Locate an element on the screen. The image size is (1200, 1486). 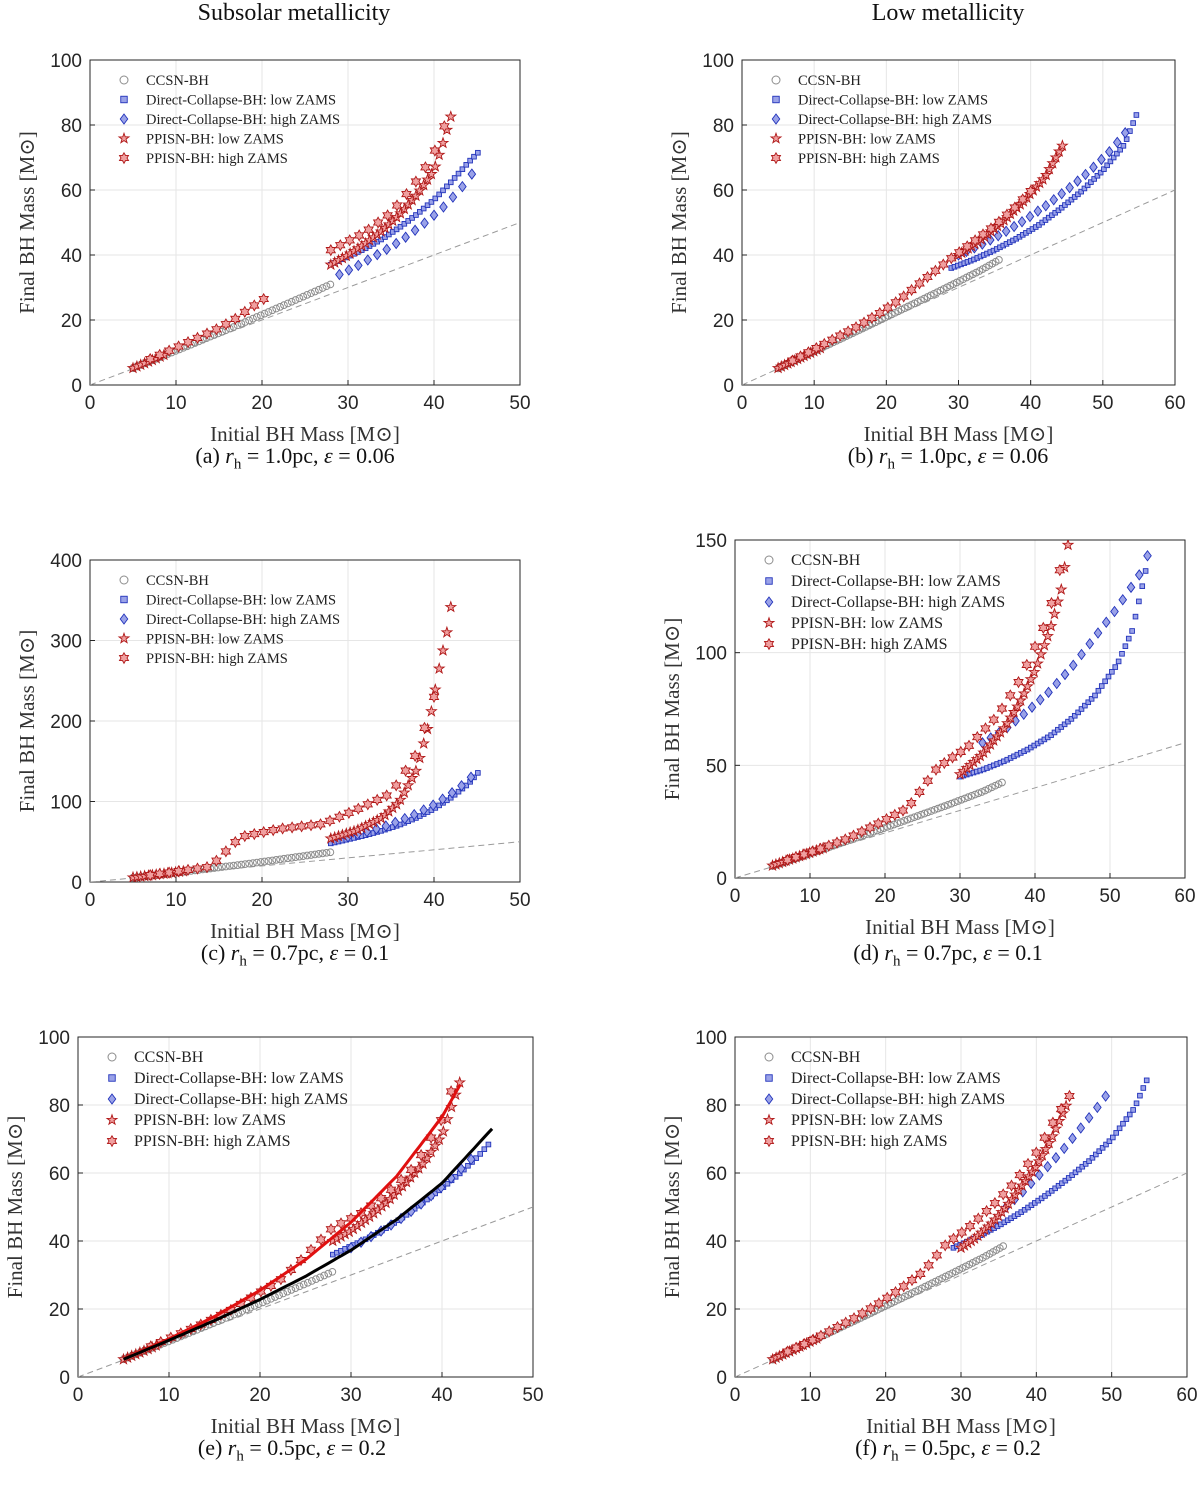
caption-letter: (e) is located at coordinates (212, 1447).